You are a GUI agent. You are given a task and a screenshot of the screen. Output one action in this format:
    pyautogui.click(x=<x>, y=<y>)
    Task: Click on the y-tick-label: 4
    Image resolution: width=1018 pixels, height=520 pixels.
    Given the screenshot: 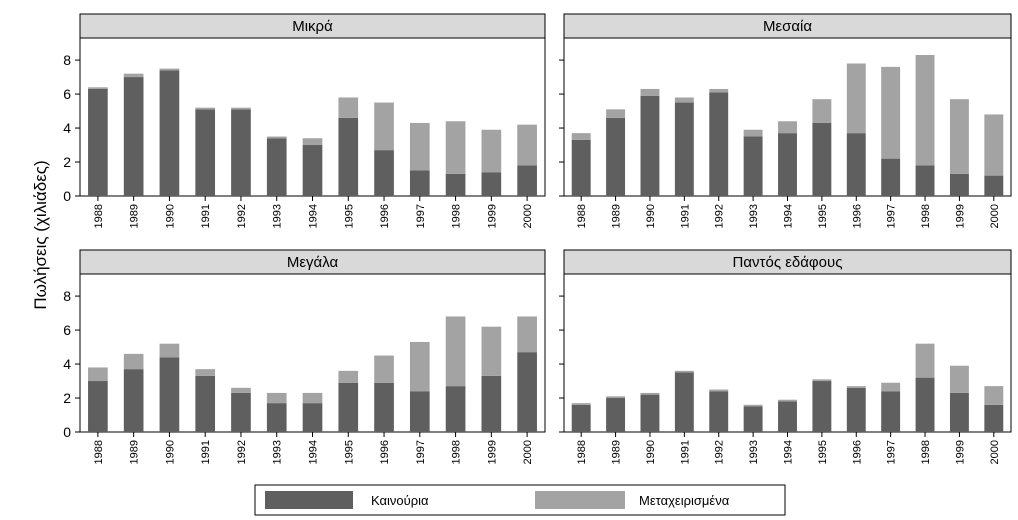 What is the action you would take?
    pyautogui.click(x=67, y=364)
    